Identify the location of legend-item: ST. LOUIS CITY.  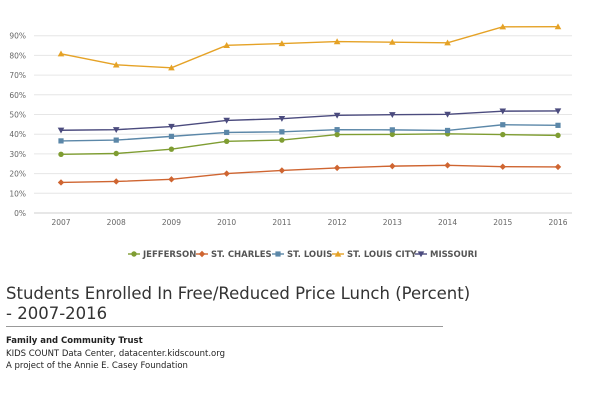
(375, 255).